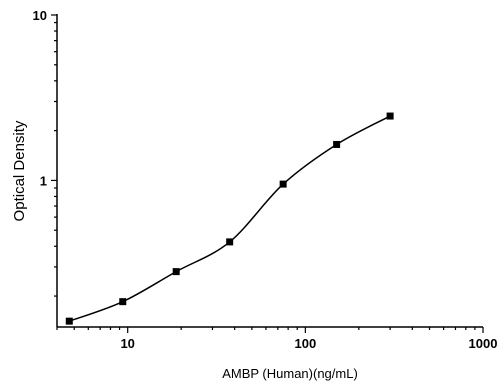 This screenshot has width=499, height=385. Describe the element at coordinates (483, 343) in the screenshot. I see `x-tick-label: 1000` at that location.